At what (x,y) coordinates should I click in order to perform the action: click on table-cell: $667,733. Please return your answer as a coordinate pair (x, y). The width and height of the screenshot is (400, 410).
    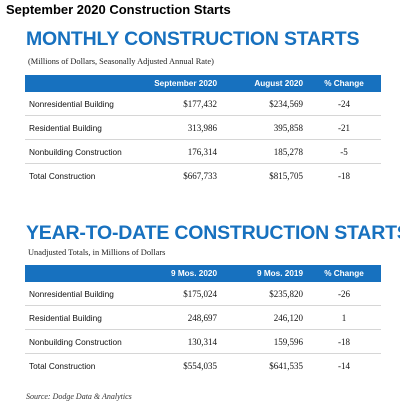
    Looking at the image, I should click on (175, 175).